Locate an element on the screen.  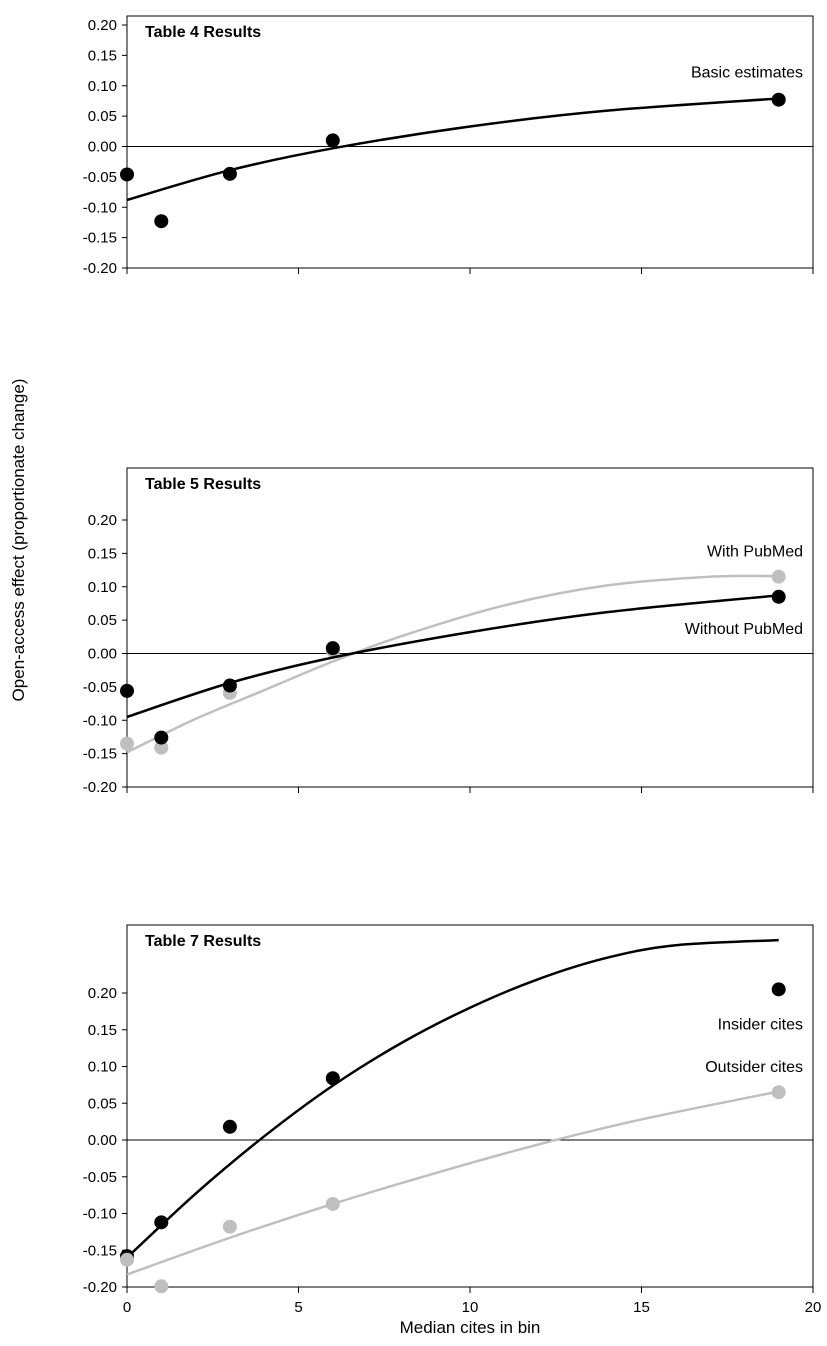
series-with-pubmed: With PubMed is located at coordinates (461, 649).